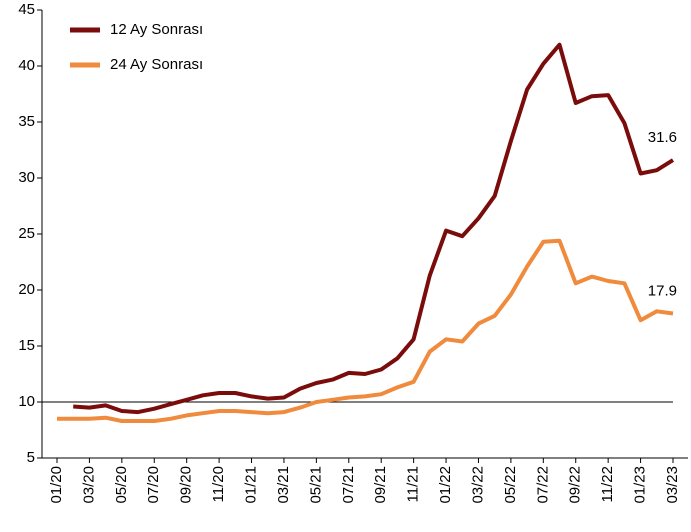  I want to click on x-tick-label: 11/21, so click(413, 484).